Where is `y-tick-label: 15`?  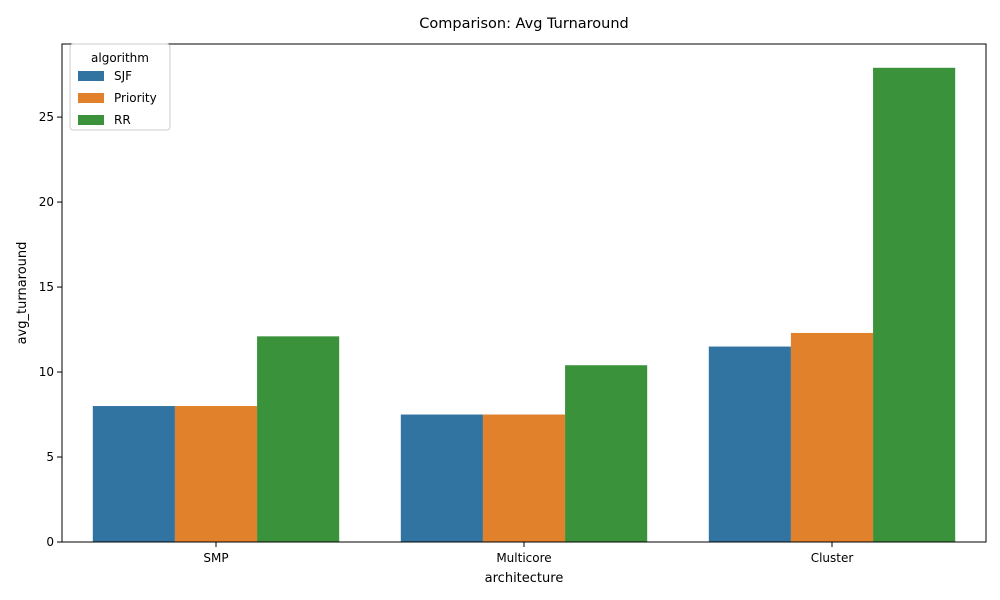
y-tick-label: 15 is located at coordinates (46, 287).